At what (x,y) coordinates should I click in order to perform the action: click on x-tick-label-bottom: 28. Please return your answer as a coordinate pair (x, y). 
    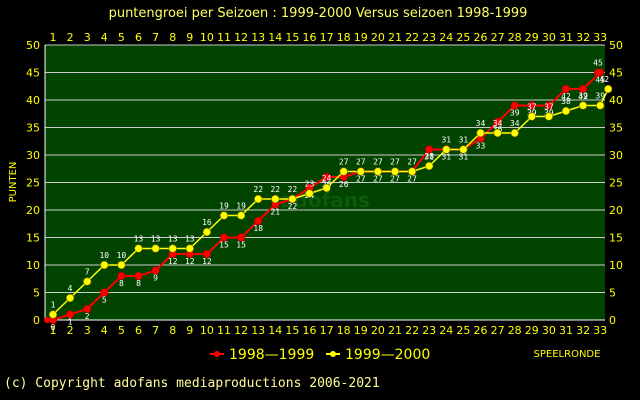
    Looking at the image, I should click on (515, 330).